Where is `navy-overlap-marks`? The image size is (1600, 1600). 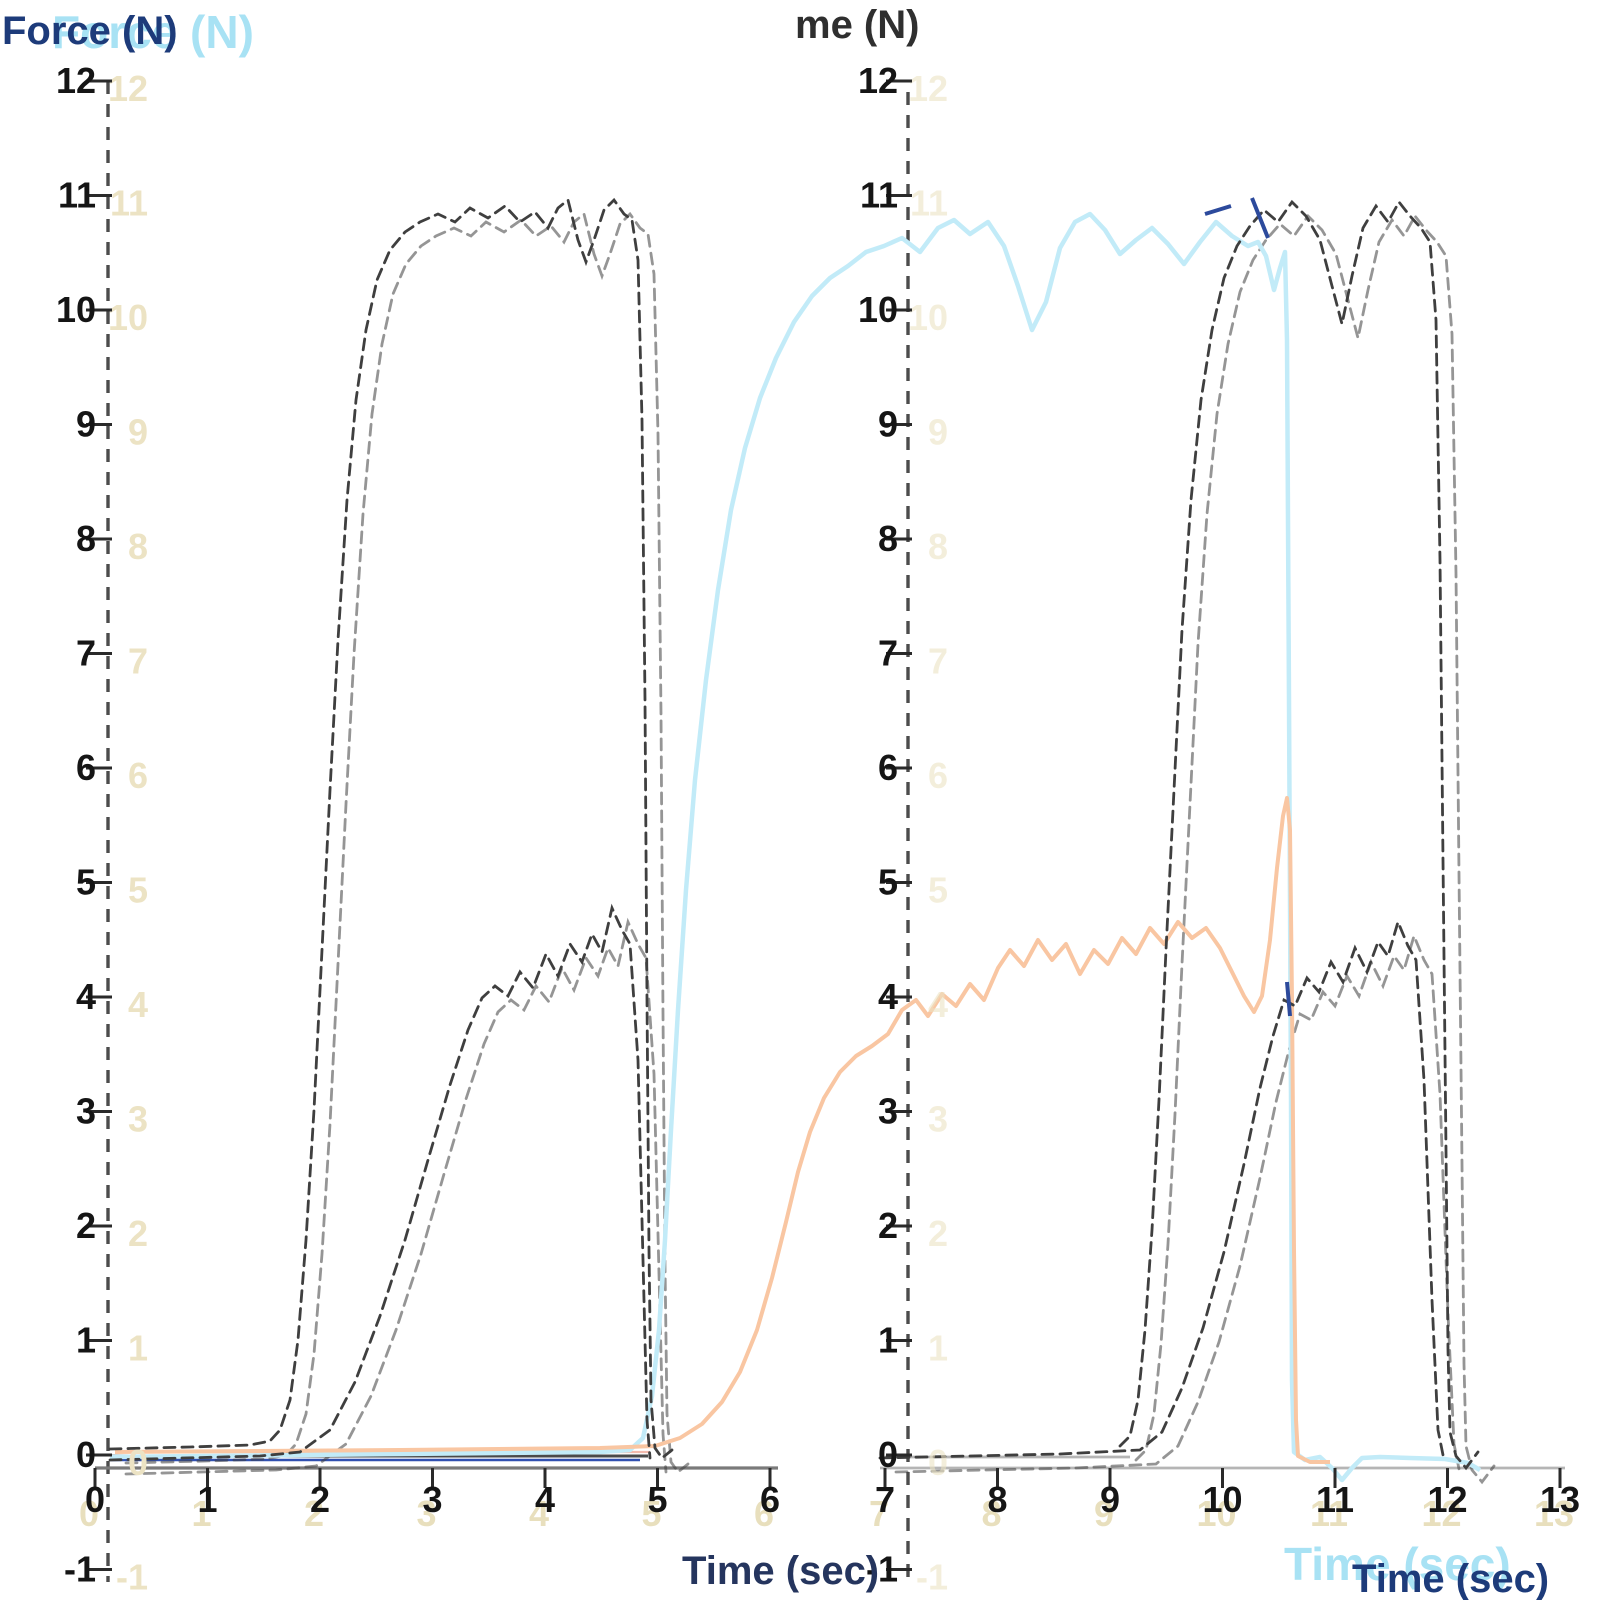
navy-overlap-marks is located at coordinates (1248, 607).